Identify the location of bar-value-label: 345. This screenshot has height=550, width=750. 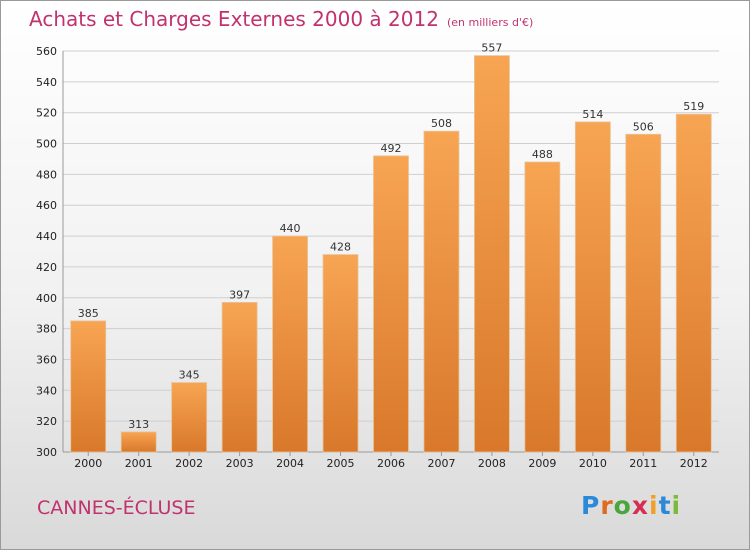
(189, 375).